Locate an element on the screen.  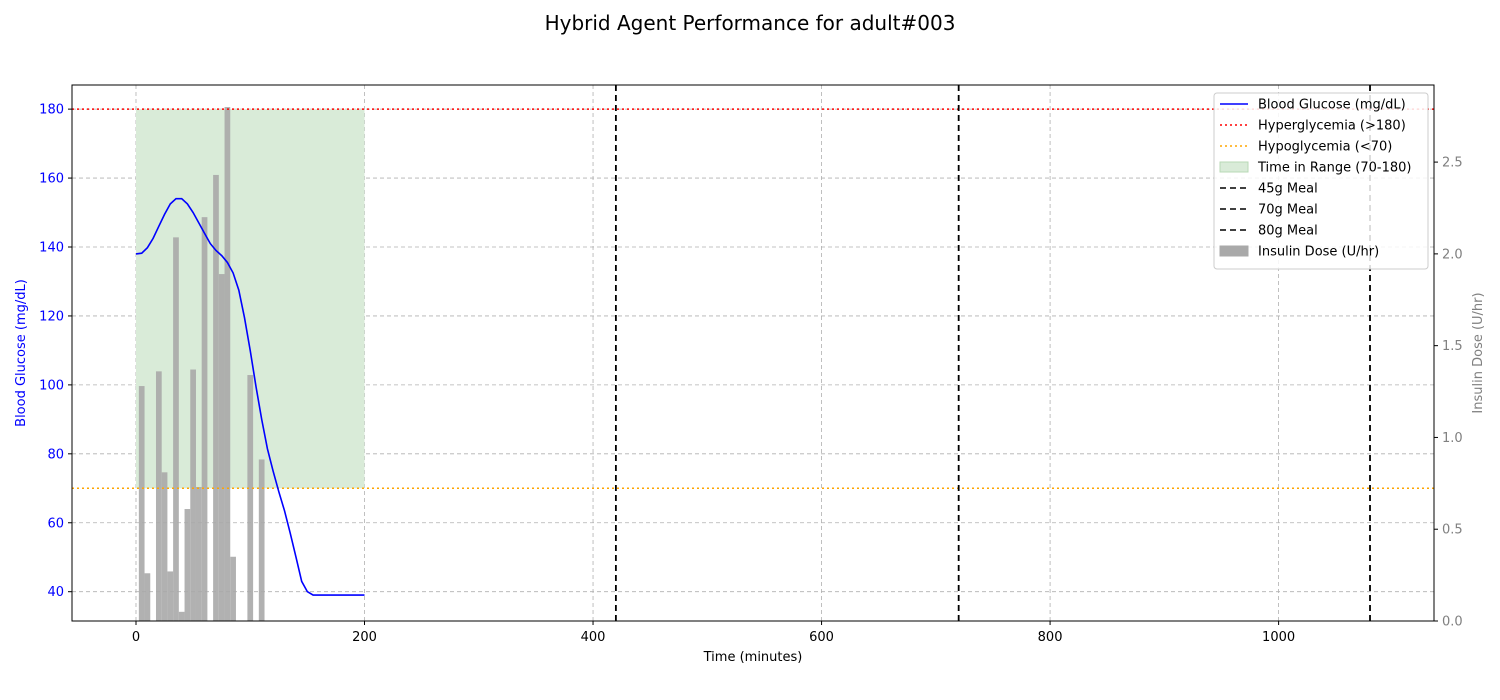
y-tick-label: 160 is located at coordinates (51, 179).